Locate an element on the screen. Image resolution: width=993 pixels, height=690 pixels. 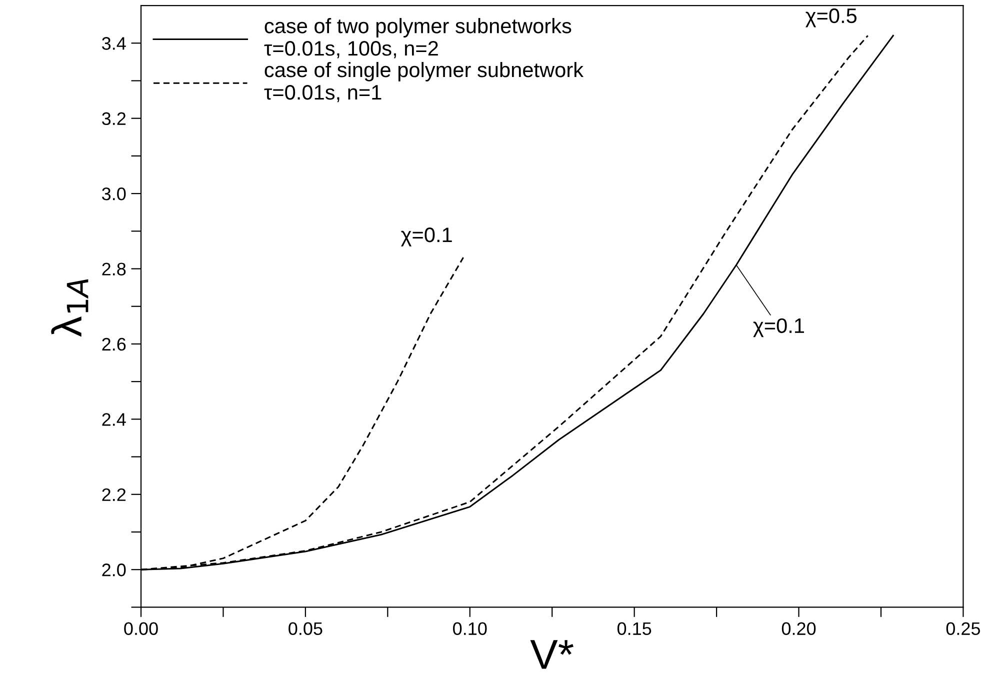
x-tick-label: 0.20 is located at coordinates (799, 629).